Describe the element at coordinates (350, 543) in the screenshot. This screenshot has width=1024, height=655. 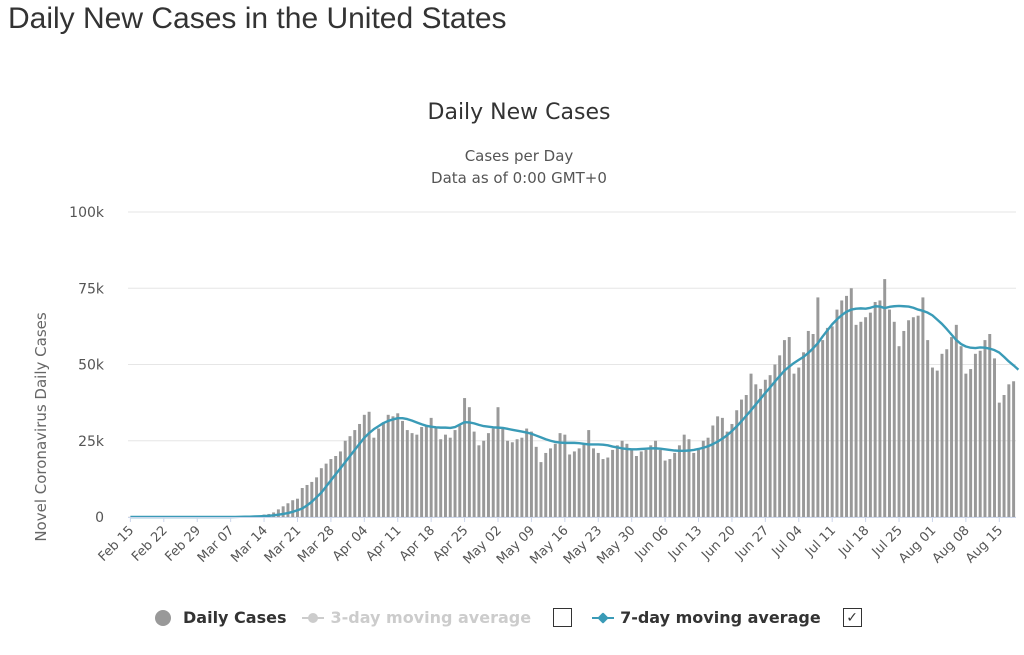
I see `x-tick-label: Apr 04` at that location.